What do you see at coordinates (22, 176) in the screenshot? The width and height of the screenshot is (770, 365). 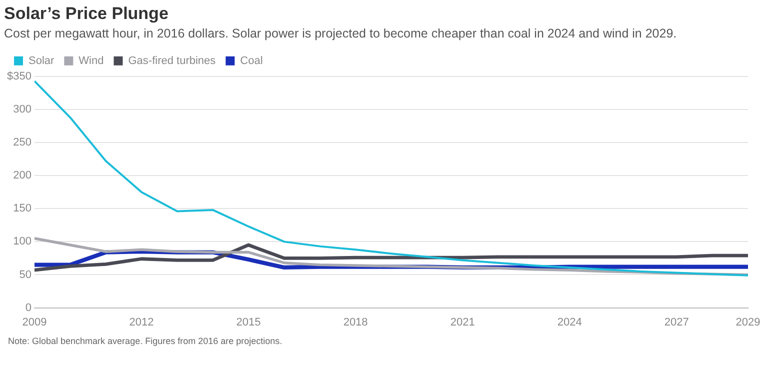 I see `y-tick-label: 200` at bounding box center [22, 176].